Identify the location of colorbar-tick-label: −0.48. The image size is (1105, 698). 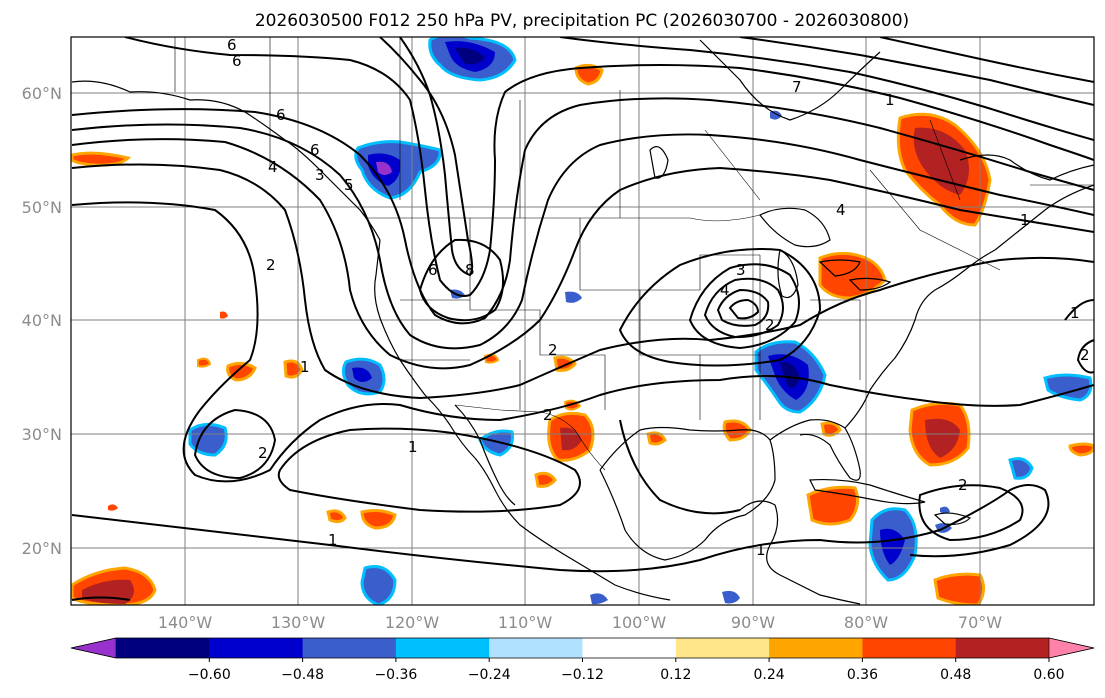
(302, 675).